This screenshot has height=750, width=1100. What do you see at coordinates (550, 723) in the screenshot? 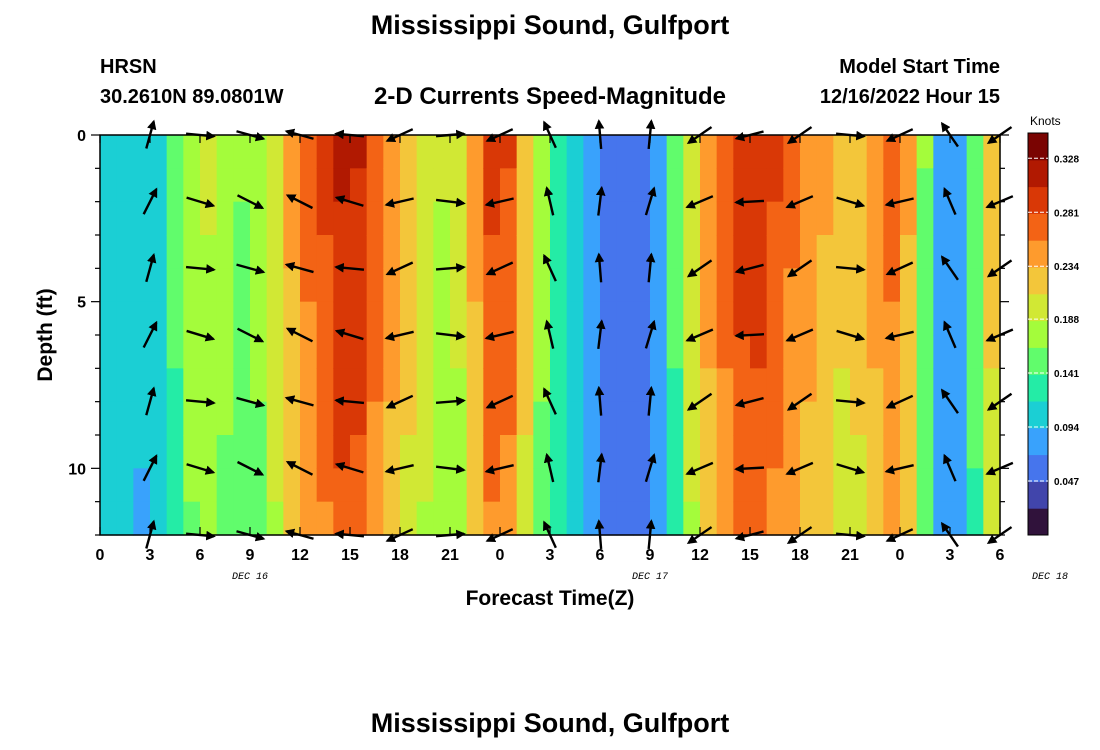
I see `bottom-title: Mississippi Sound, Gulfport` at bounding box center [550, 723].